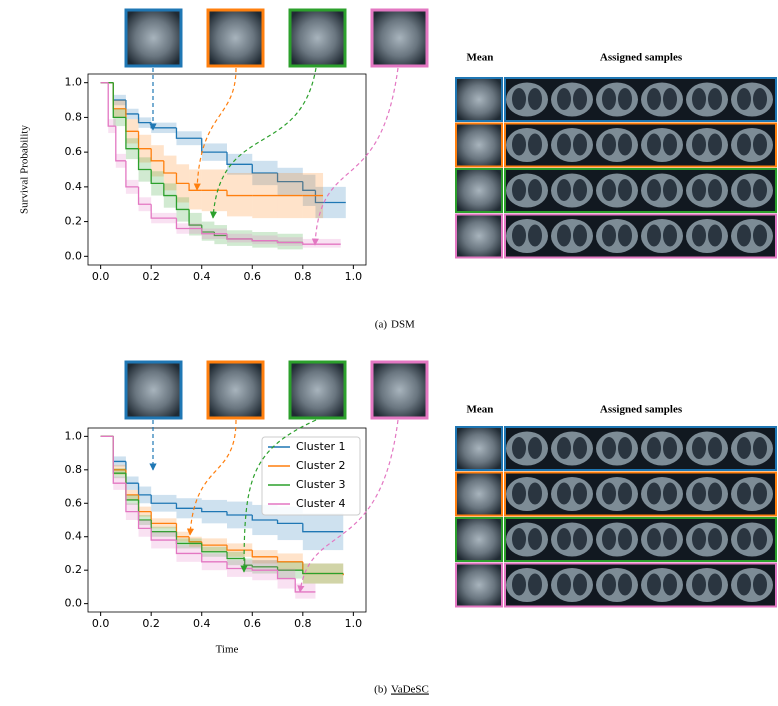  Describe the element at coordinates (202, 623) in the screenshot. I see `x-tick-label: 0.4` at that location.